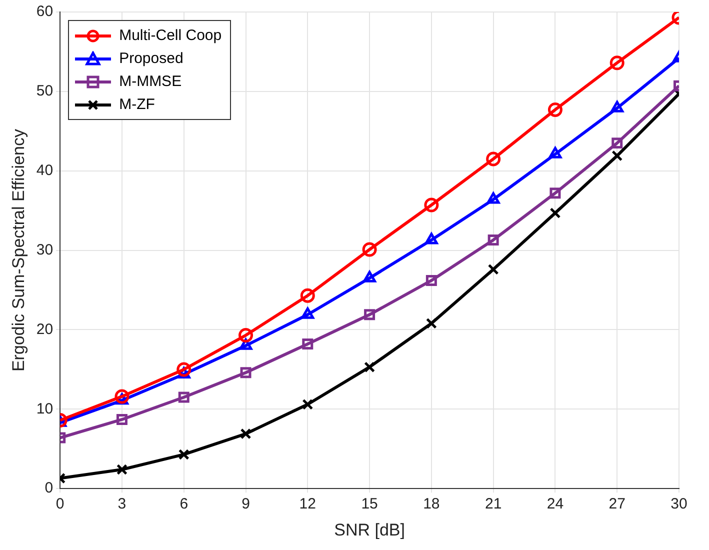  I want to click on y-tick-label: 60, so click(45, 11).